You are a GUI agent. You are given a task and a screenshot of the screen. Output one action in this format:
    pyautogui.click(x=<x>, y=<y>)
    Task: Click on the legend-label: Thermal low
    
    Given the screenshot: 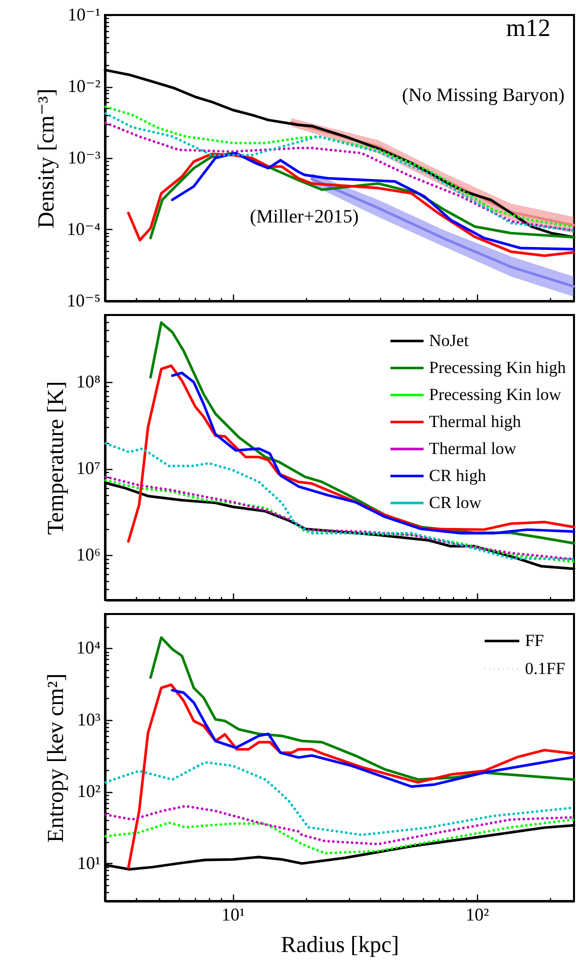 What is the action you would take?
    pyautogui.click(x=473, y=448)
    